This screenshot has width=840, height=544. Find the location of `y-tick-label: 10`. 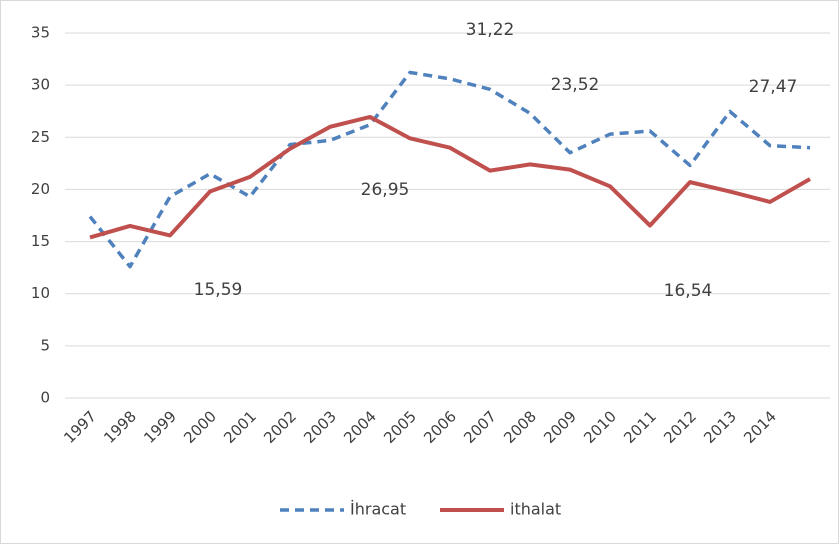

y-tick-label: 10 is located at coordinates (40, 293).